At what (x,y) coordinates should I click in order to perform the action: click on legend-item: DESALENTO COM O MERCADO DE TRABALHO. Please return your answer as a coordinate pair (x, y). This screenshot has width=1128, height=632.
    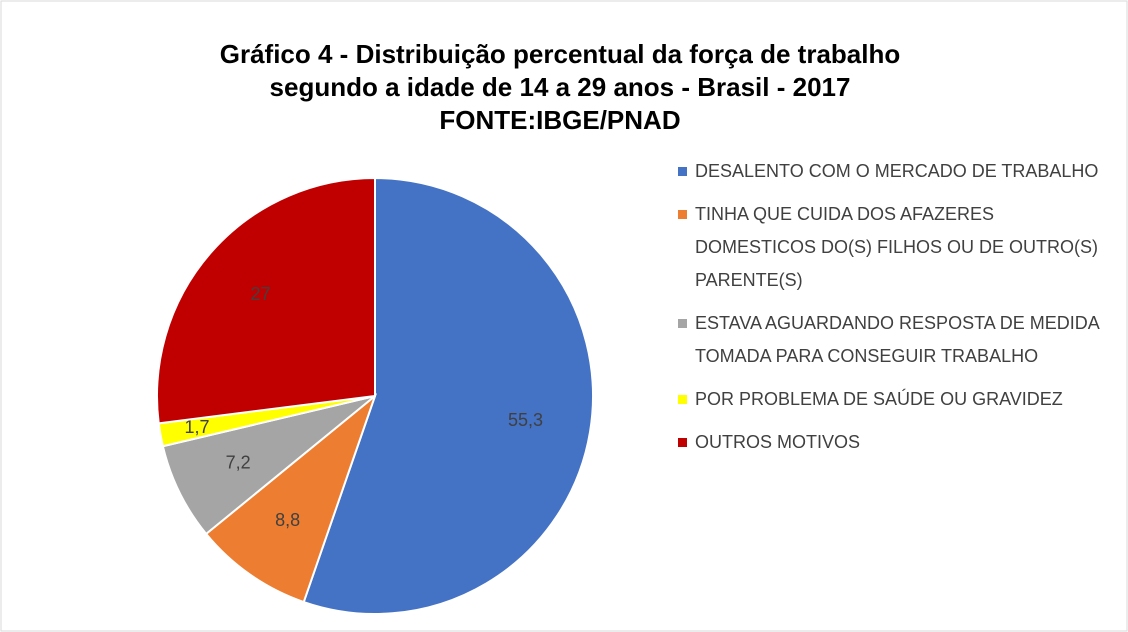
    Looking at the image, I should click on (893, 171).